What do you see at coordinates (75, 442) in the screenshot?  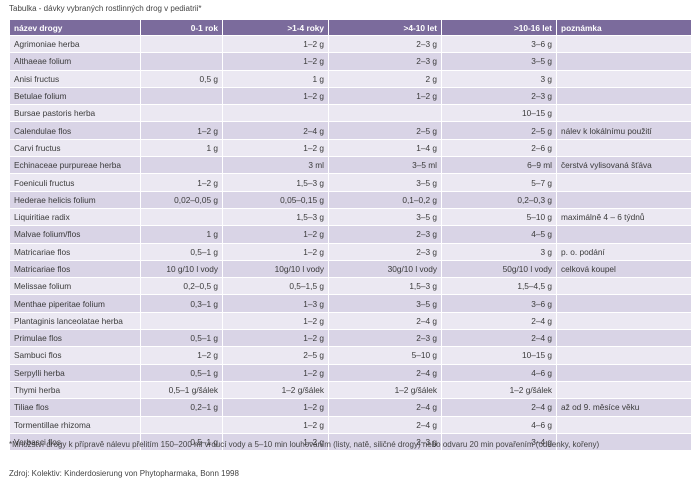 I see `cell-drug-name: Verbasci flos` at bounding box center [75, 442].